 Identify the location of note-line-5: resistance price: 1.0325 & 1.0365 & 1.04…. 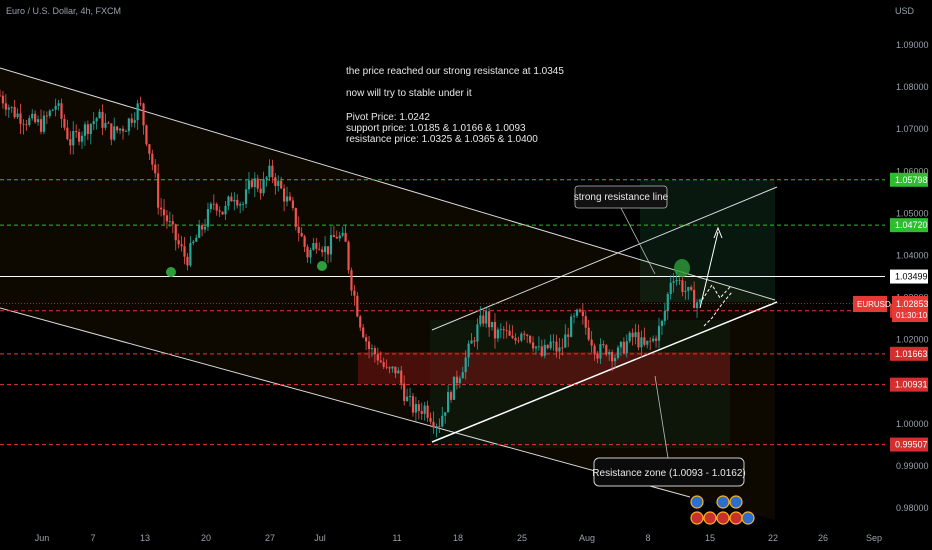
(442, 139).